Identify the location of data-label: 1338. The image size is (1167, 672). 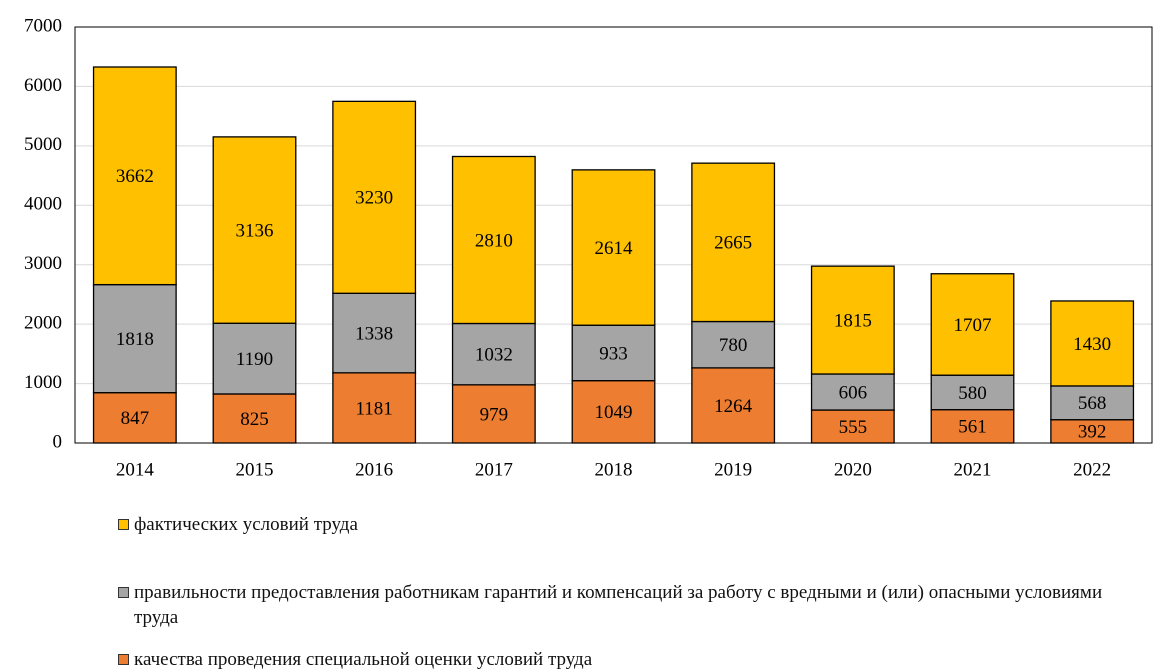
(374, 333).